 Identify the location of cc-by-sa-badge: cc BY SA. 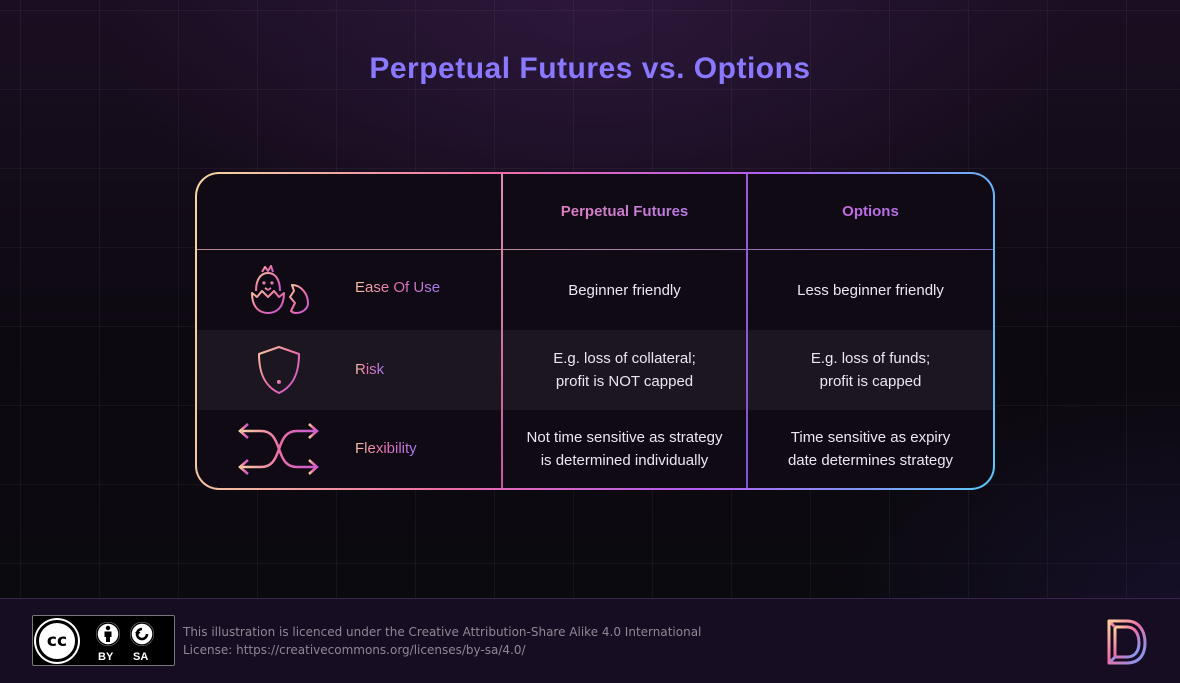
(103, 640).